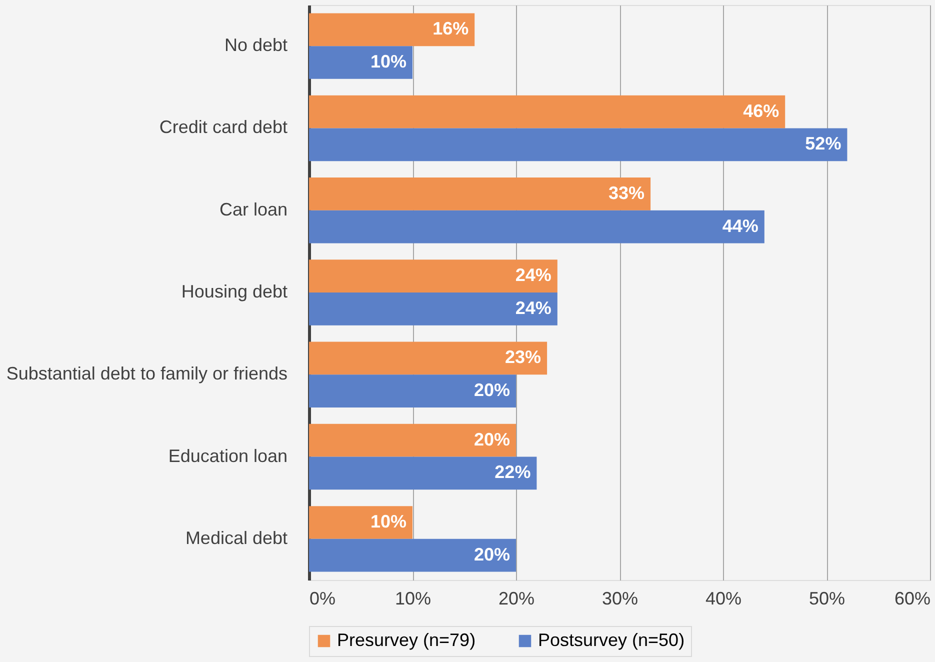  What do you see at coordinates (827, 598) in the screenshot?
I see `x-tick-label: 50%` at bounding box center [827, 598].